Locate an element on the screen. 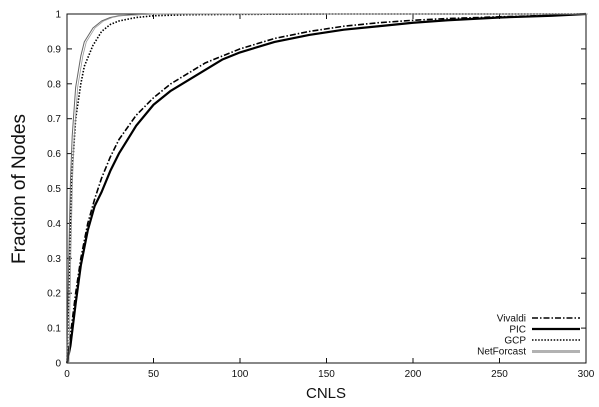  legend-label-vivaldi: Vivaldi is located at coordinates (511, 319).